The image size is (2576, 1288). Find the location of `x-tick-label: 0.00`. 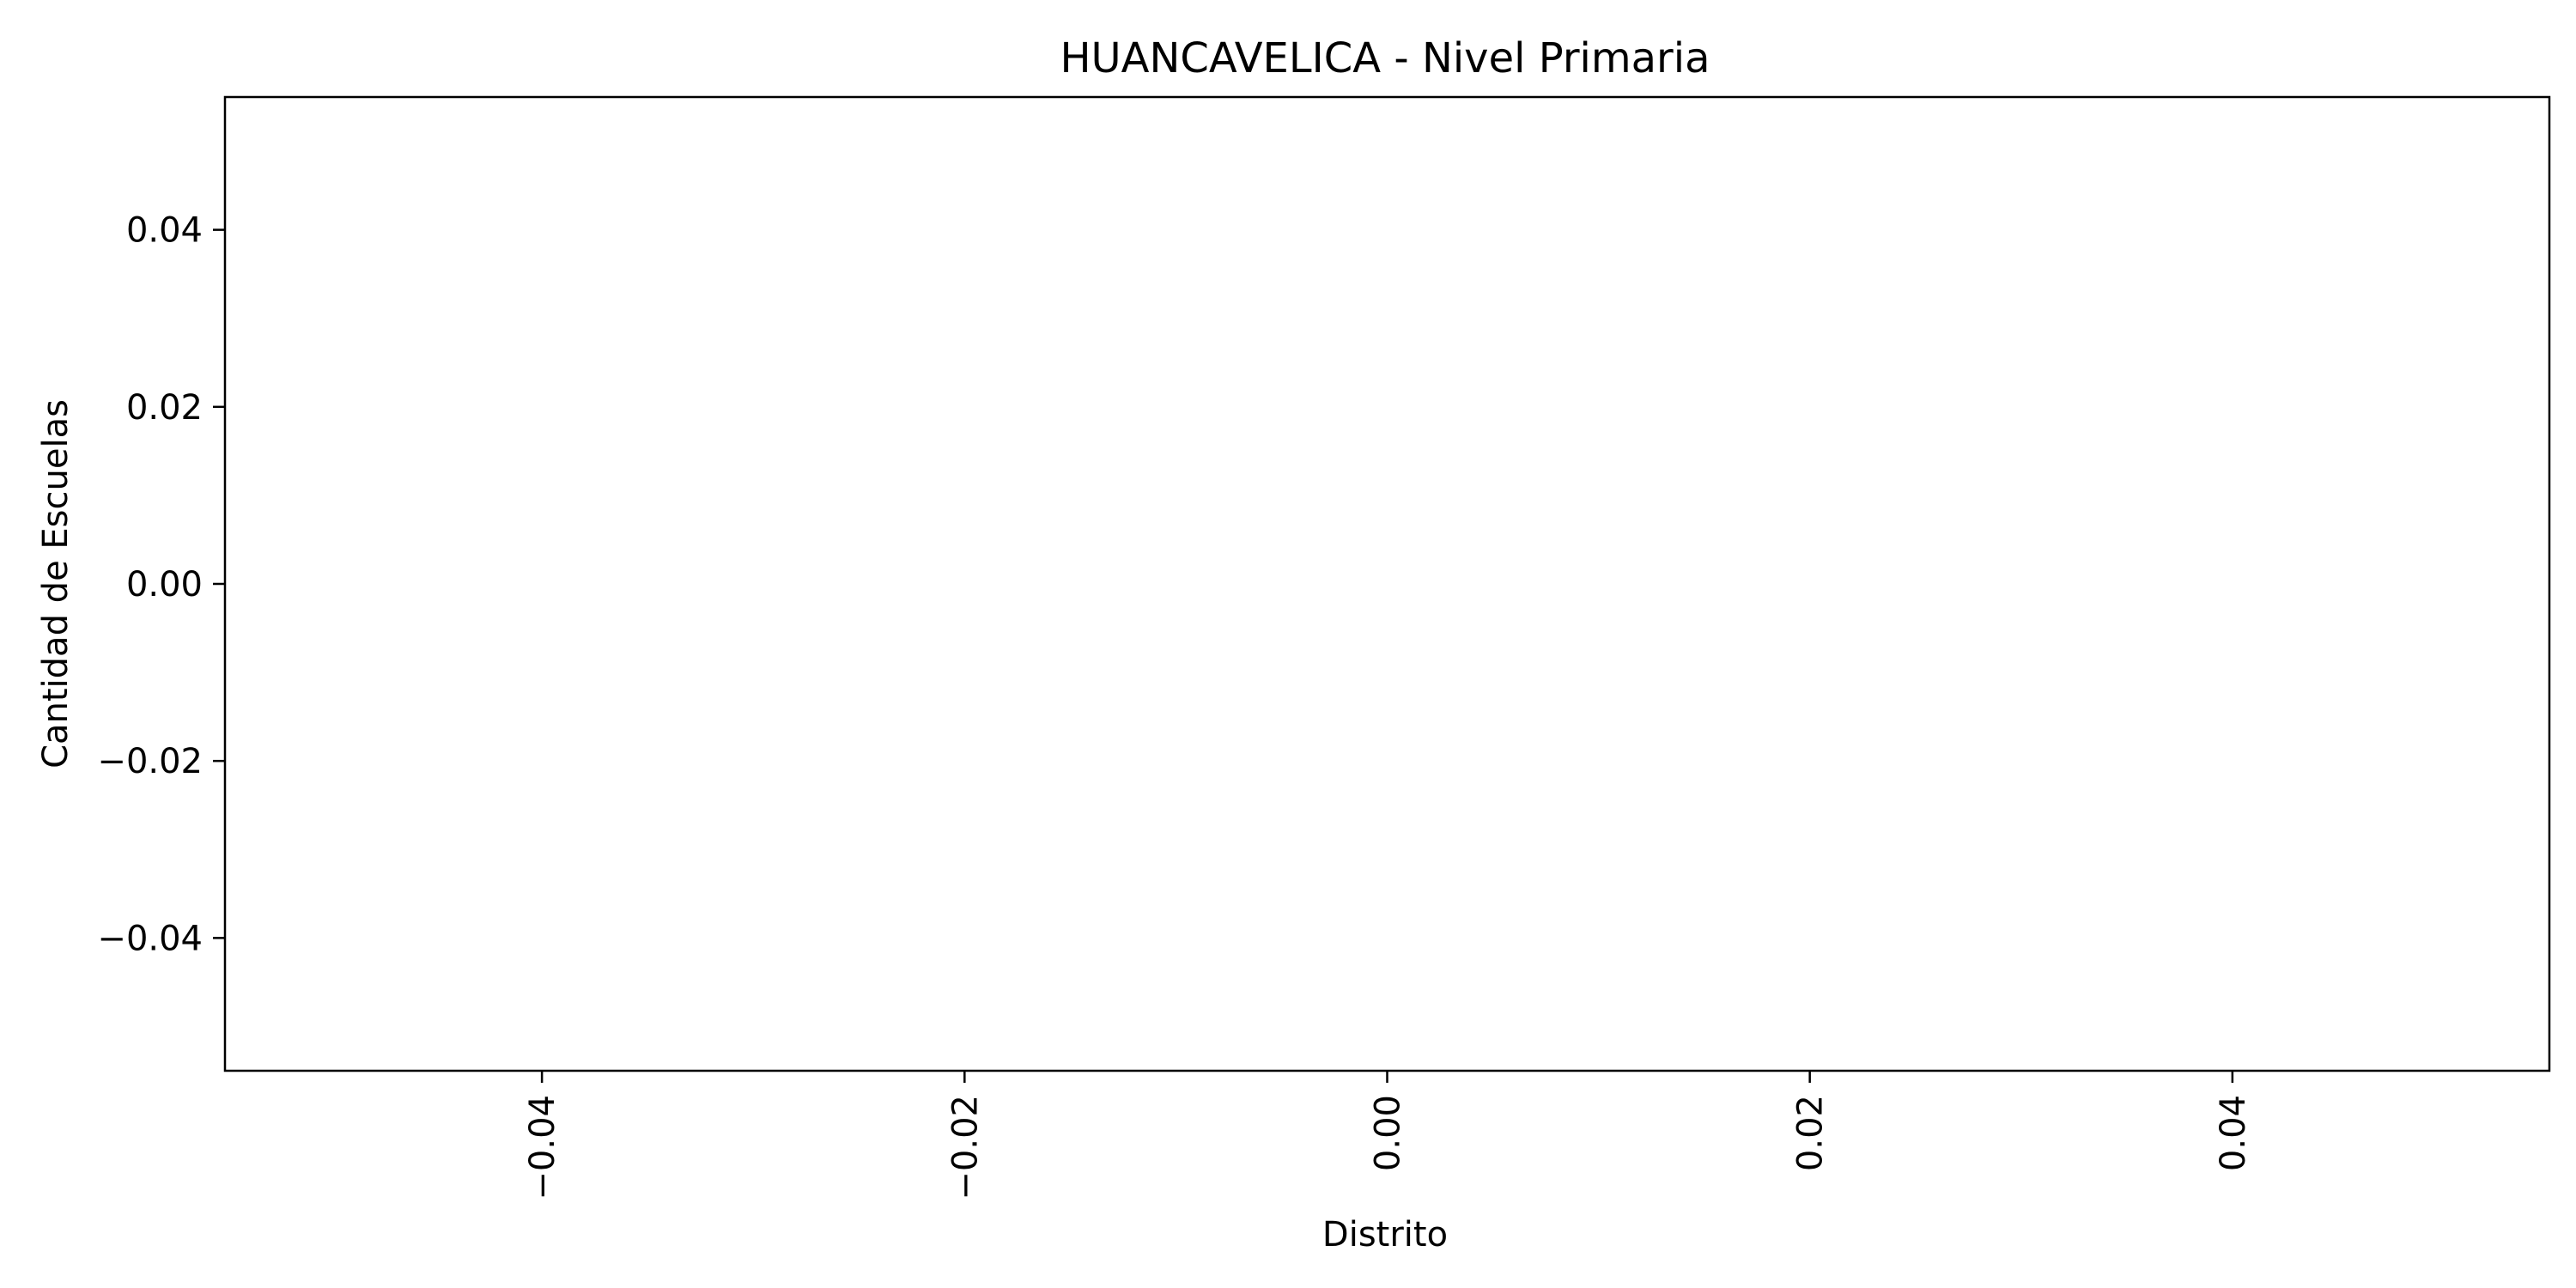

x-tick-label: 0.00 is located at coordinates (1389, 1133).